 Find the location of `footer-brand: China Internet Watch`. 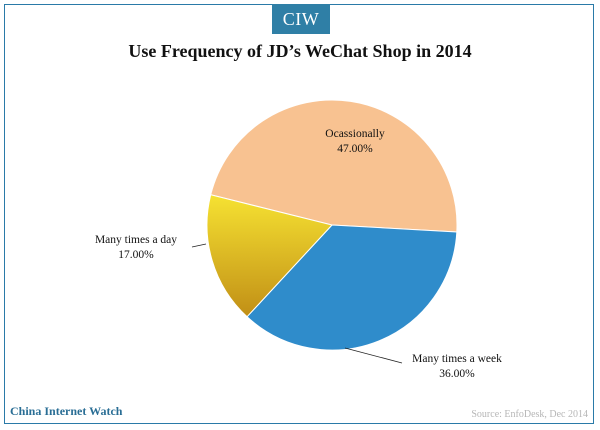

footer-brand: China Internet Watch is located at coordinates (66, 411).